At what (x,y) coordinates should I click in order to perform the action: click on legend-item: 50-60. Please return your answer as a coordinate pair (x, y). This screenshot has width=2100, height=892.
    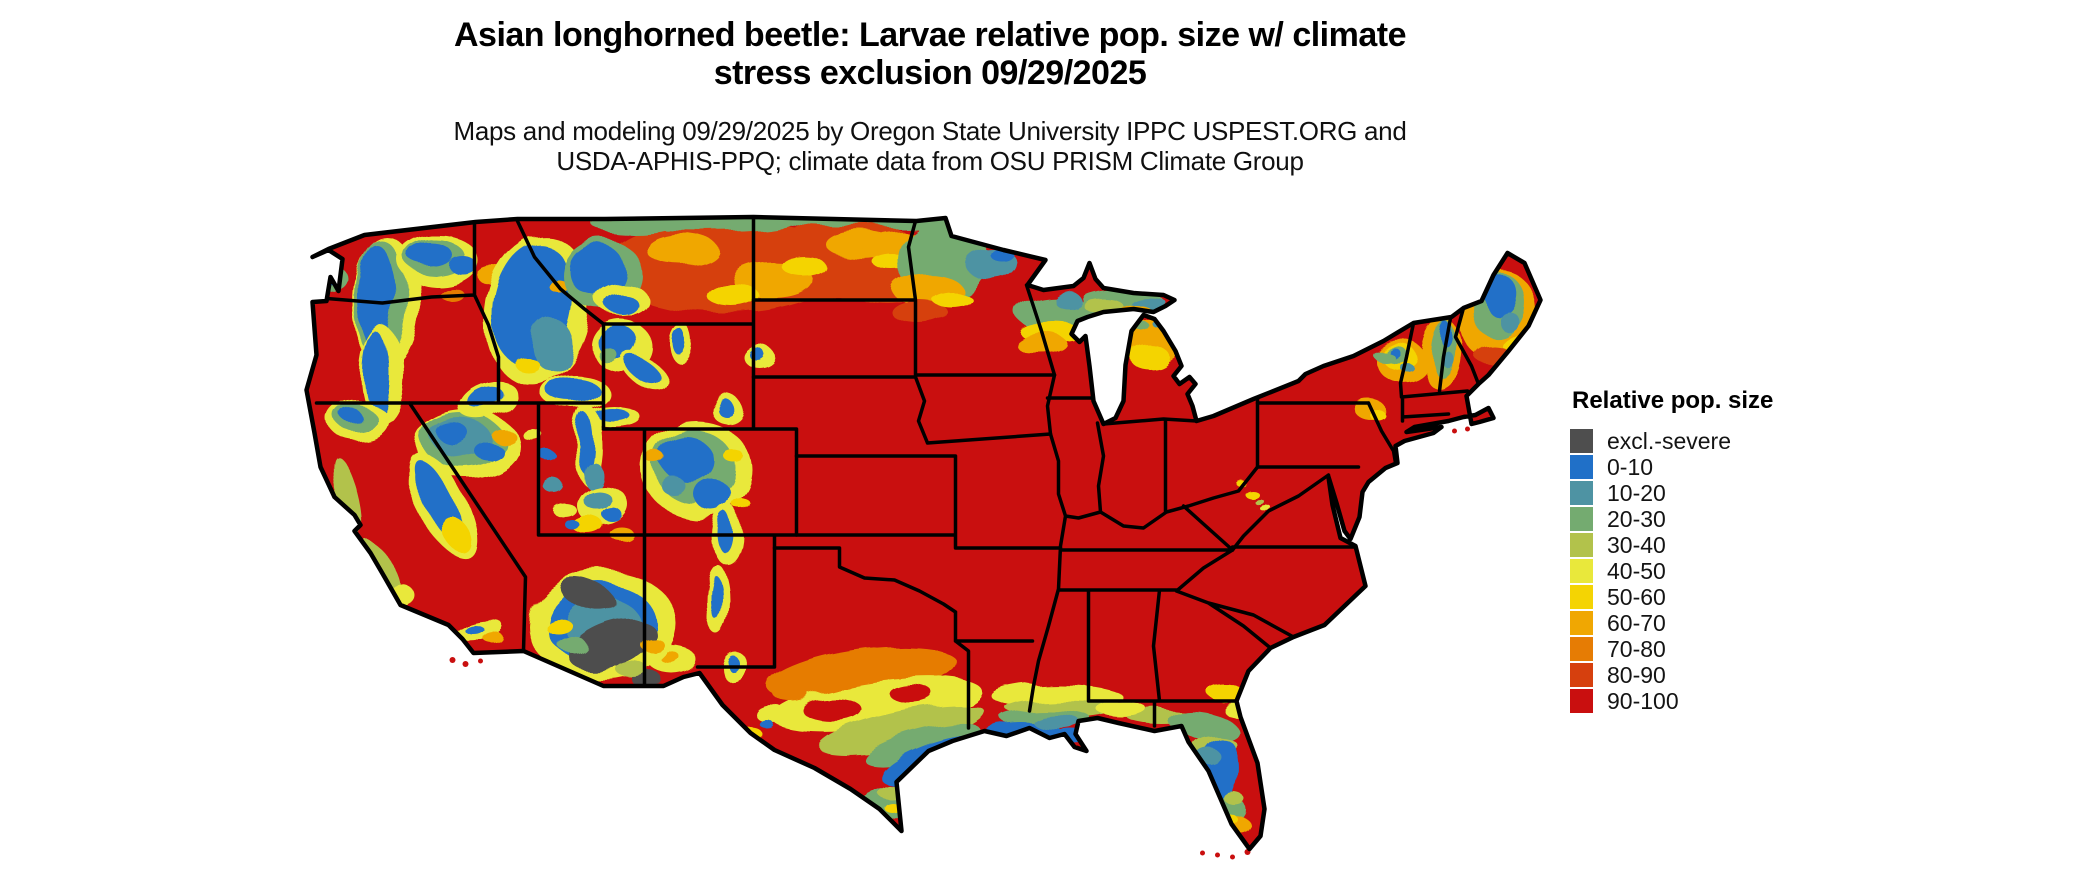
    Looking at the image, I should click on (1710, 597).